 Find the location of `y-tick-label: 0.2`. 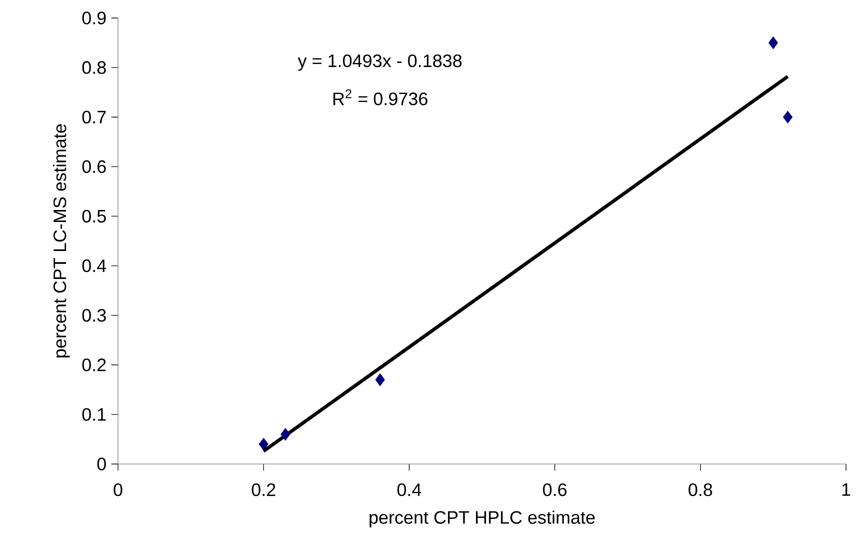

y-tick-label: 0.2 is located at coordinates (94, 365).